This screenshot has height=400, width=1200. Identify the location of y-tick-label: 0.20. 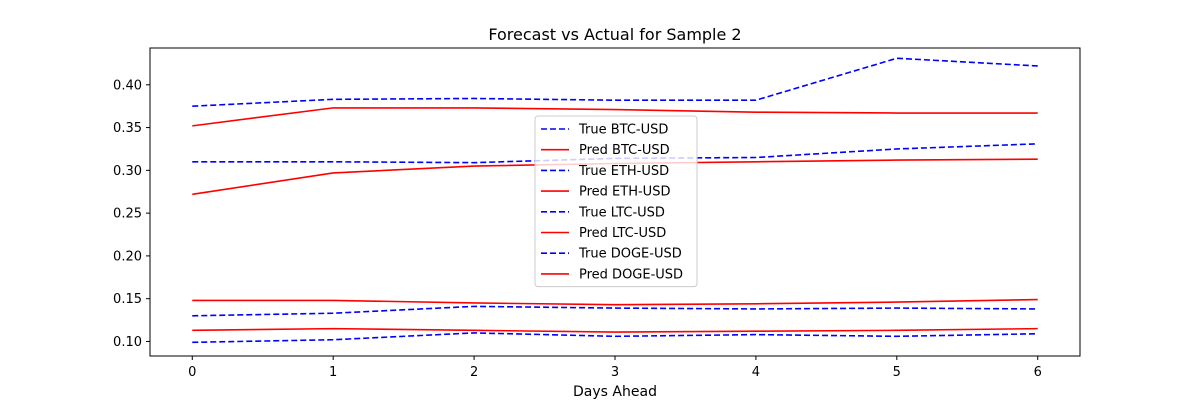
(127, 256).